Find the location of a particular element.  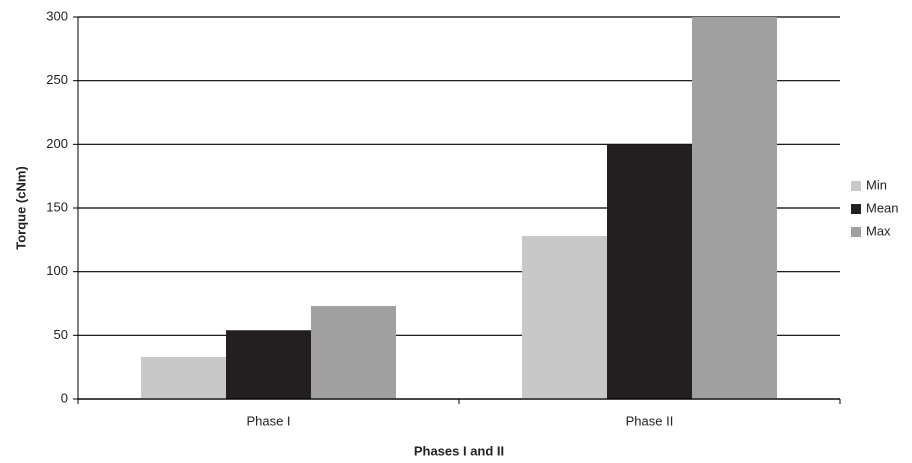

y-axis-label: Torque (cNm) is located at coordinates (20, 208).